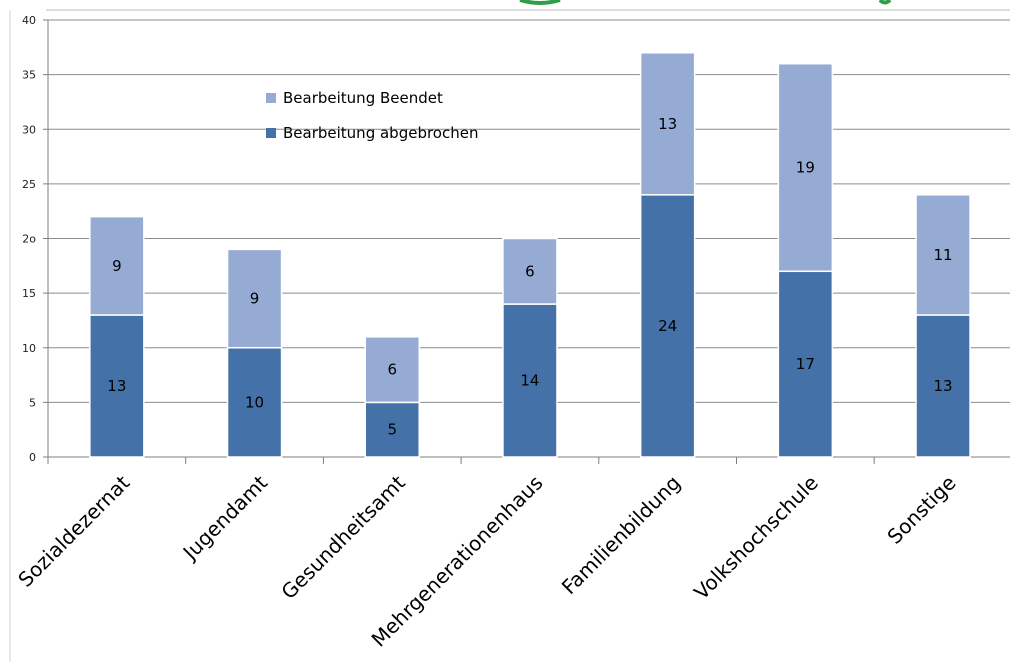  What do you see at coordinates (380, 133) in the screenshot?
I see `legend-entry: Bearbeitung abgebrochen` at bounding box center [380, 133].